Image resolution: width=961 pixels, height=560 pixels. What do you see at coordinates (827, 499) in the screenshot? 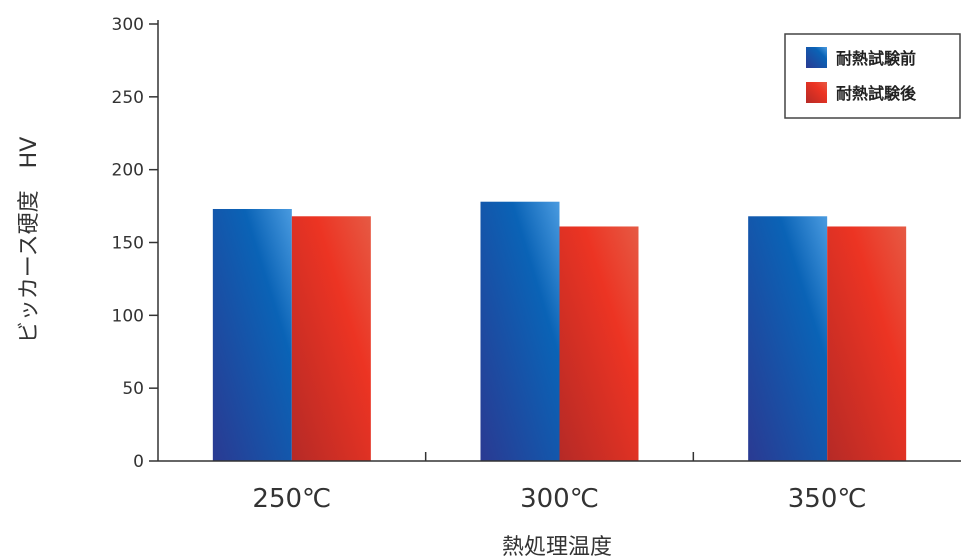
I see `x-category-label: 350℃` at bounding box center [827, 499].